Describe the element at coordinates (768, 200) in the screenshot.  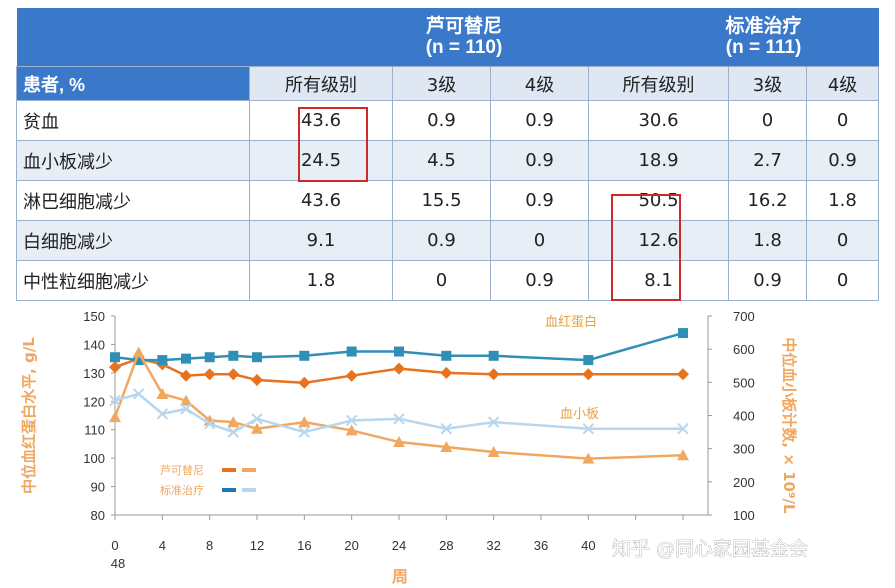
I see `table-cell: 16.2` at that location.